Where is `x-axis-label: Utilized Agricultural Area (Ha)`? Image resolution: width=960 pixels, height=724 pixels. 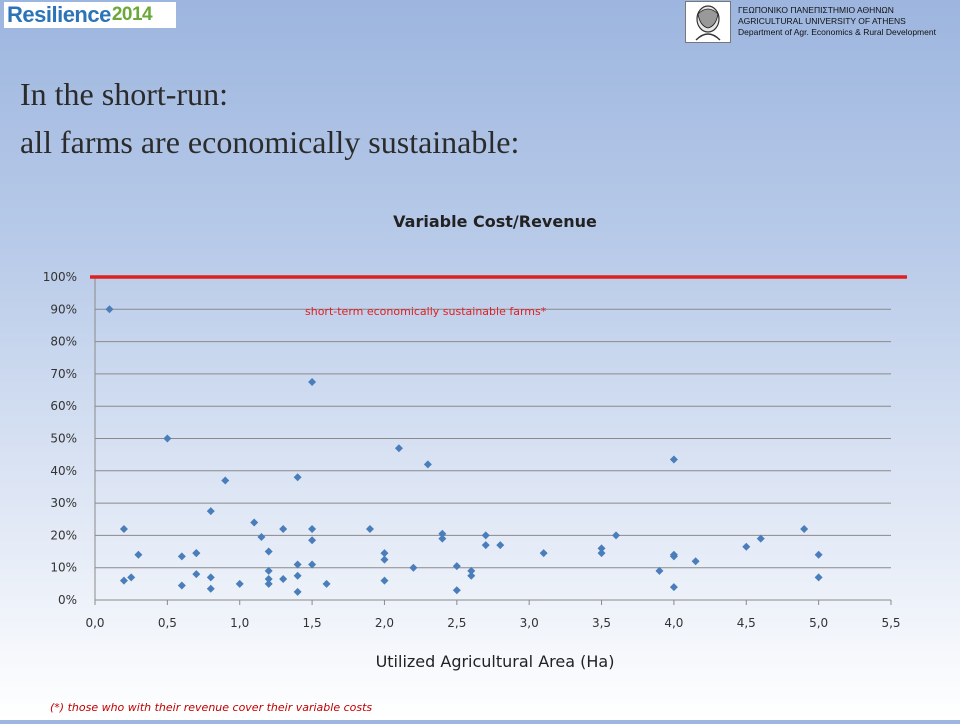
x-axis-label: Utilized Agricultural Area (Ha) is located at coordinates (495, 661).